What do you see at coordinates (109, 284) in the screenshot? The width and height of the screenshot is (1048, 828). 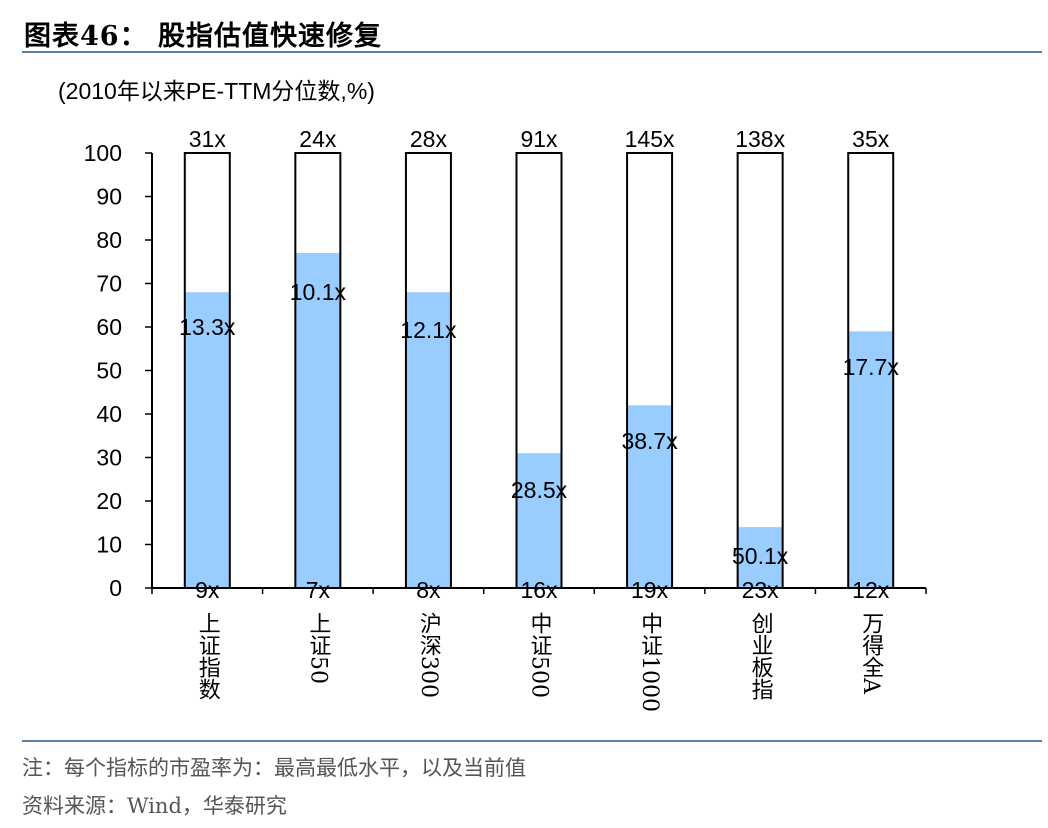 I see `y-tick-label: 70` at bounding box center [109, 284].